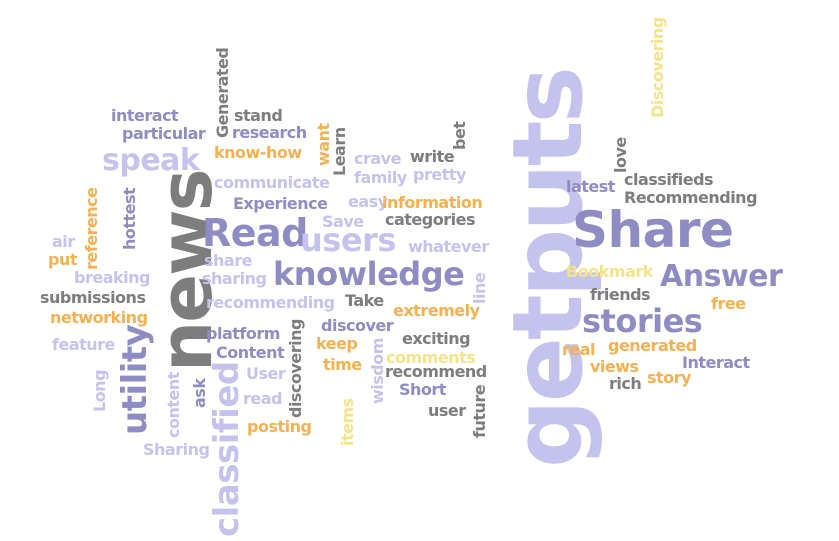  I want to click on word-real: real, so click(579, 349).